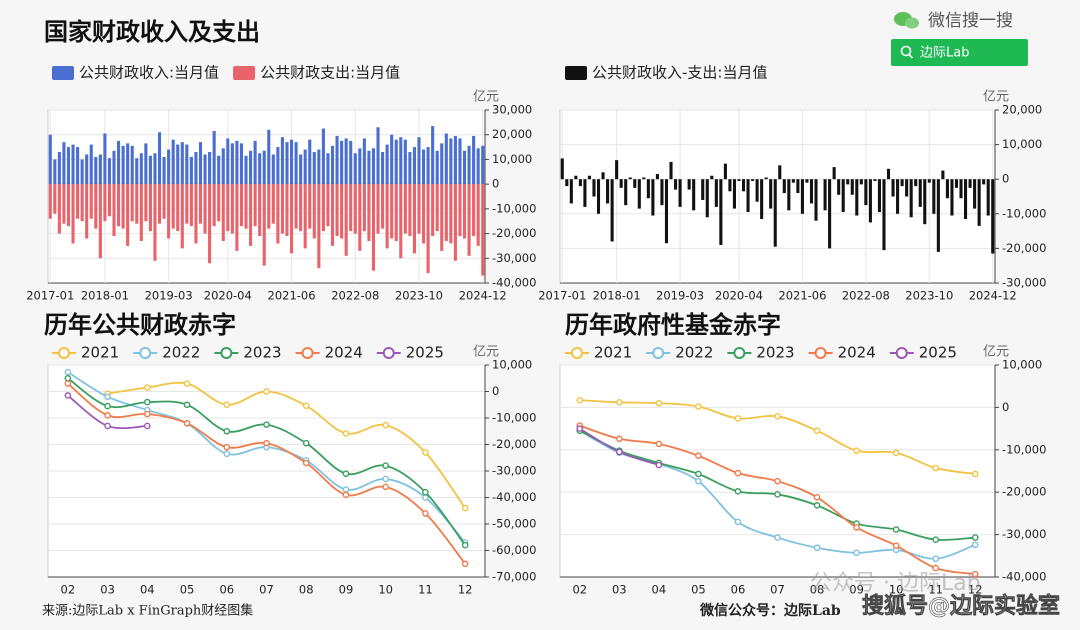 Image resolution: width=1080 pixels, height=630 pixels. Describe the element at coordinates (330, 73) in the screenshot. I see `legend-label: 公共财政支出:当月值` at that location.